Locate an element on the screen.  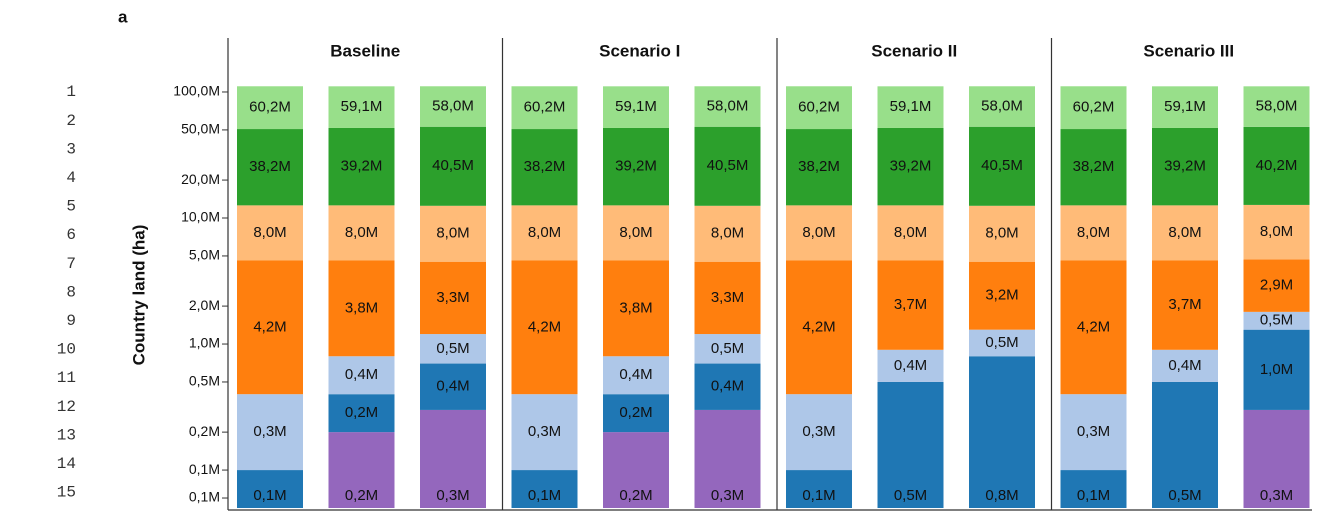
line-number: 7 is located at coordinates (71, 264).